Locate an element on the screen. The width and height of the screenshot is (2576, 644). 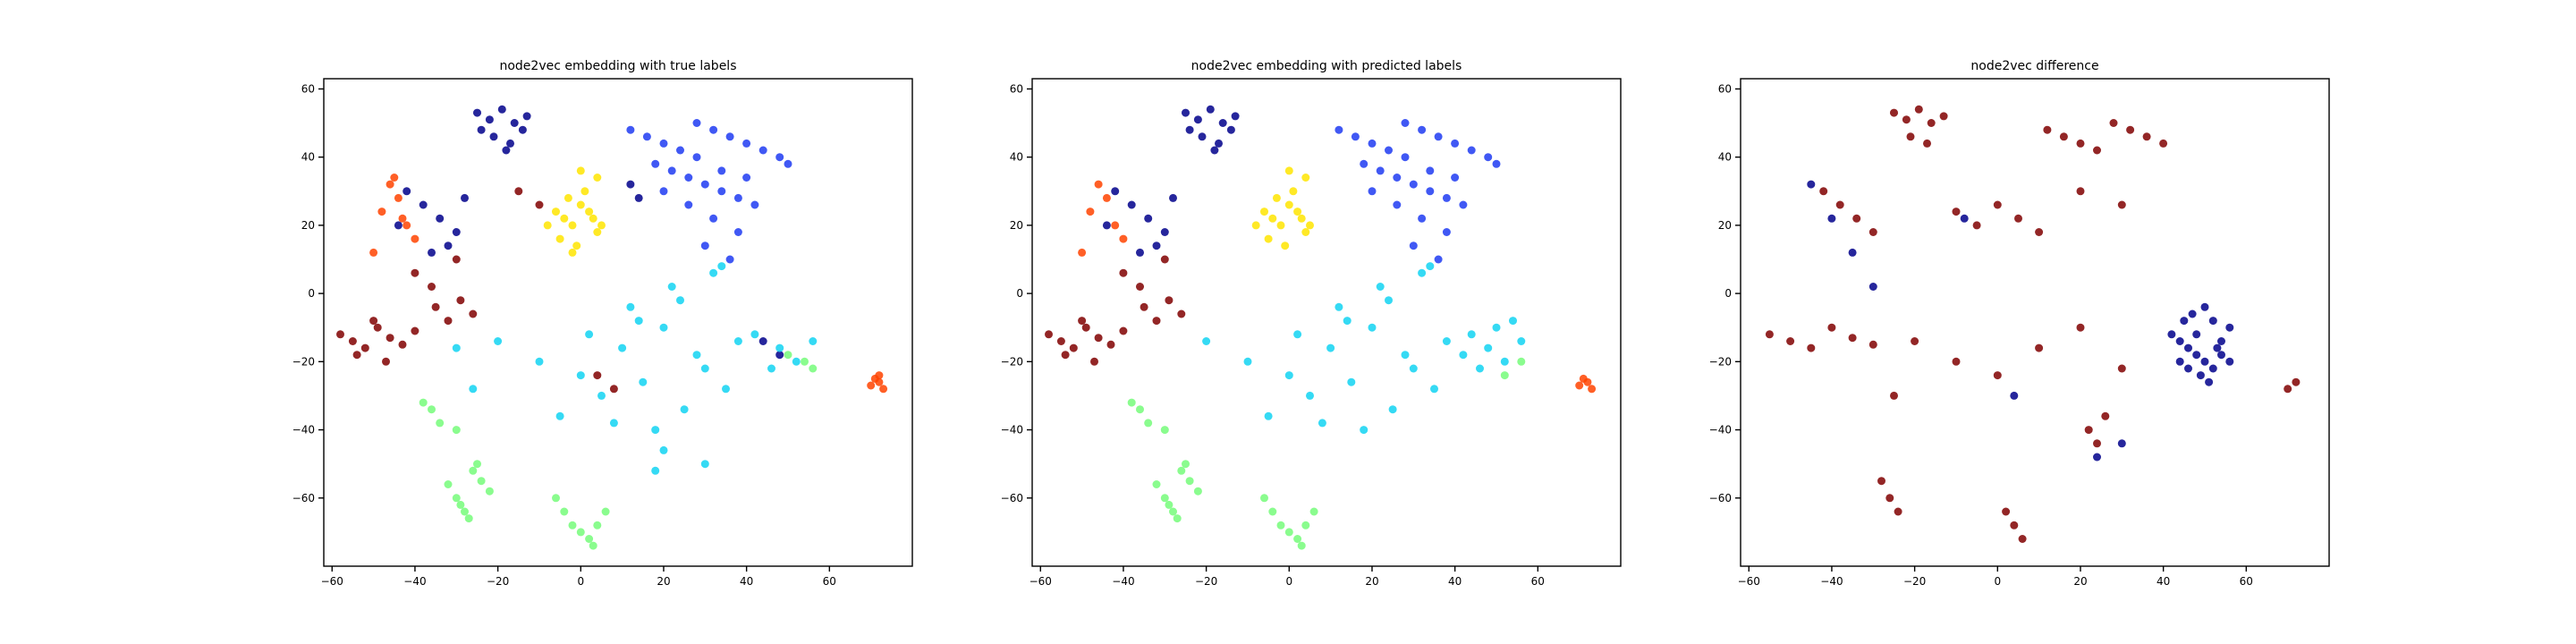
x-tick-label: −60 is located at coordinates (1749, 581).